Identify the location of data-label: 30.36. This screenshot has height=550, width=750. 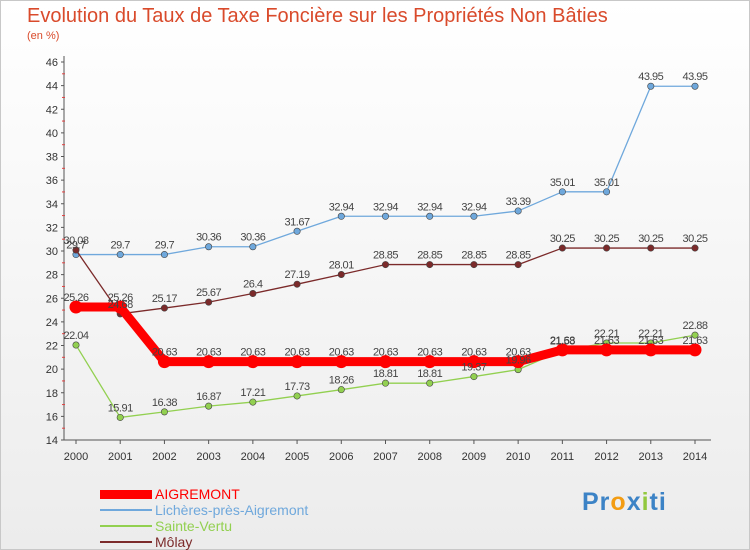
(252, 238).